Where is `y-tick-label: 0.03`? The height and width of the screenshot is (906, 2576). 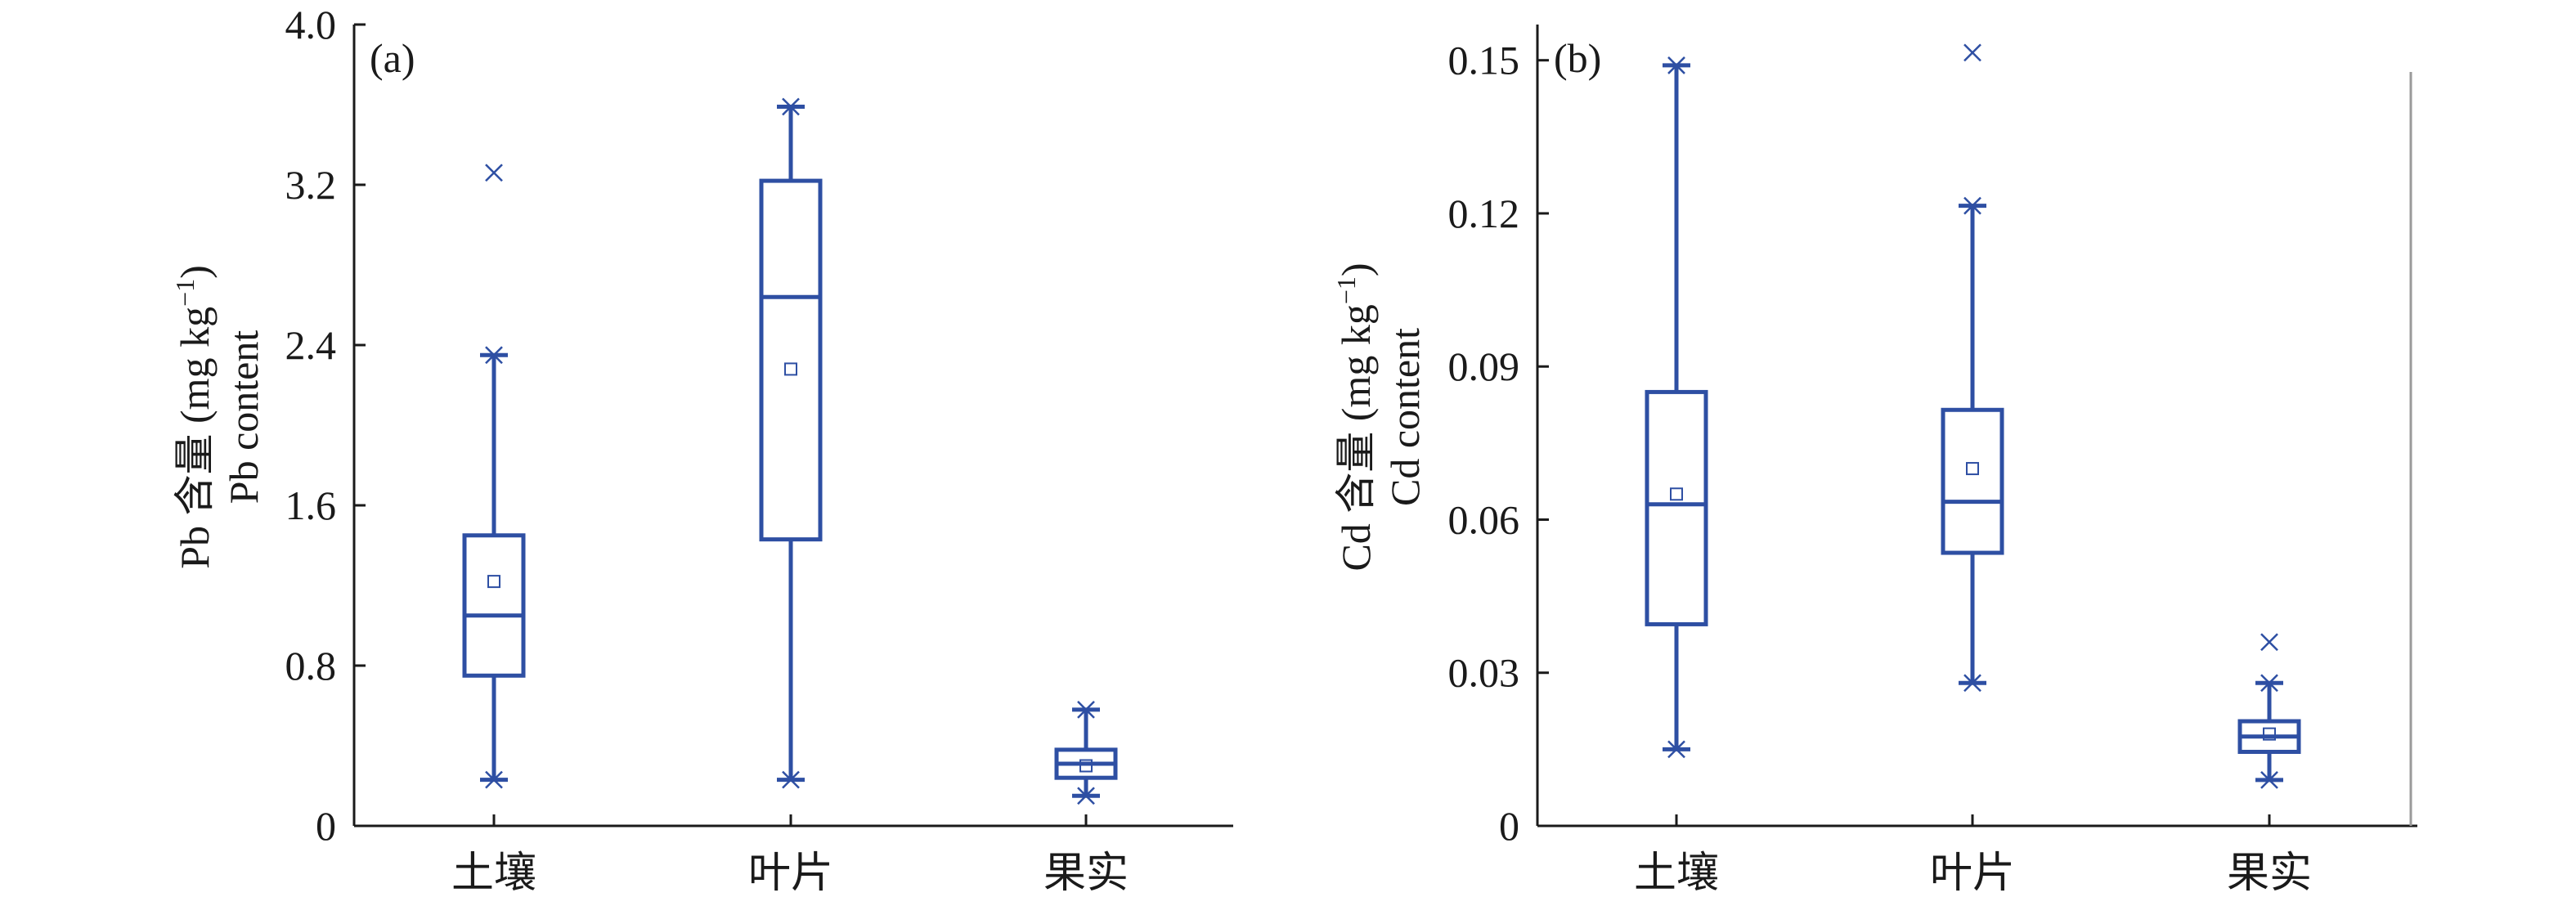 y-tick-label: 0.03 is located at coordinates (1484, 673).